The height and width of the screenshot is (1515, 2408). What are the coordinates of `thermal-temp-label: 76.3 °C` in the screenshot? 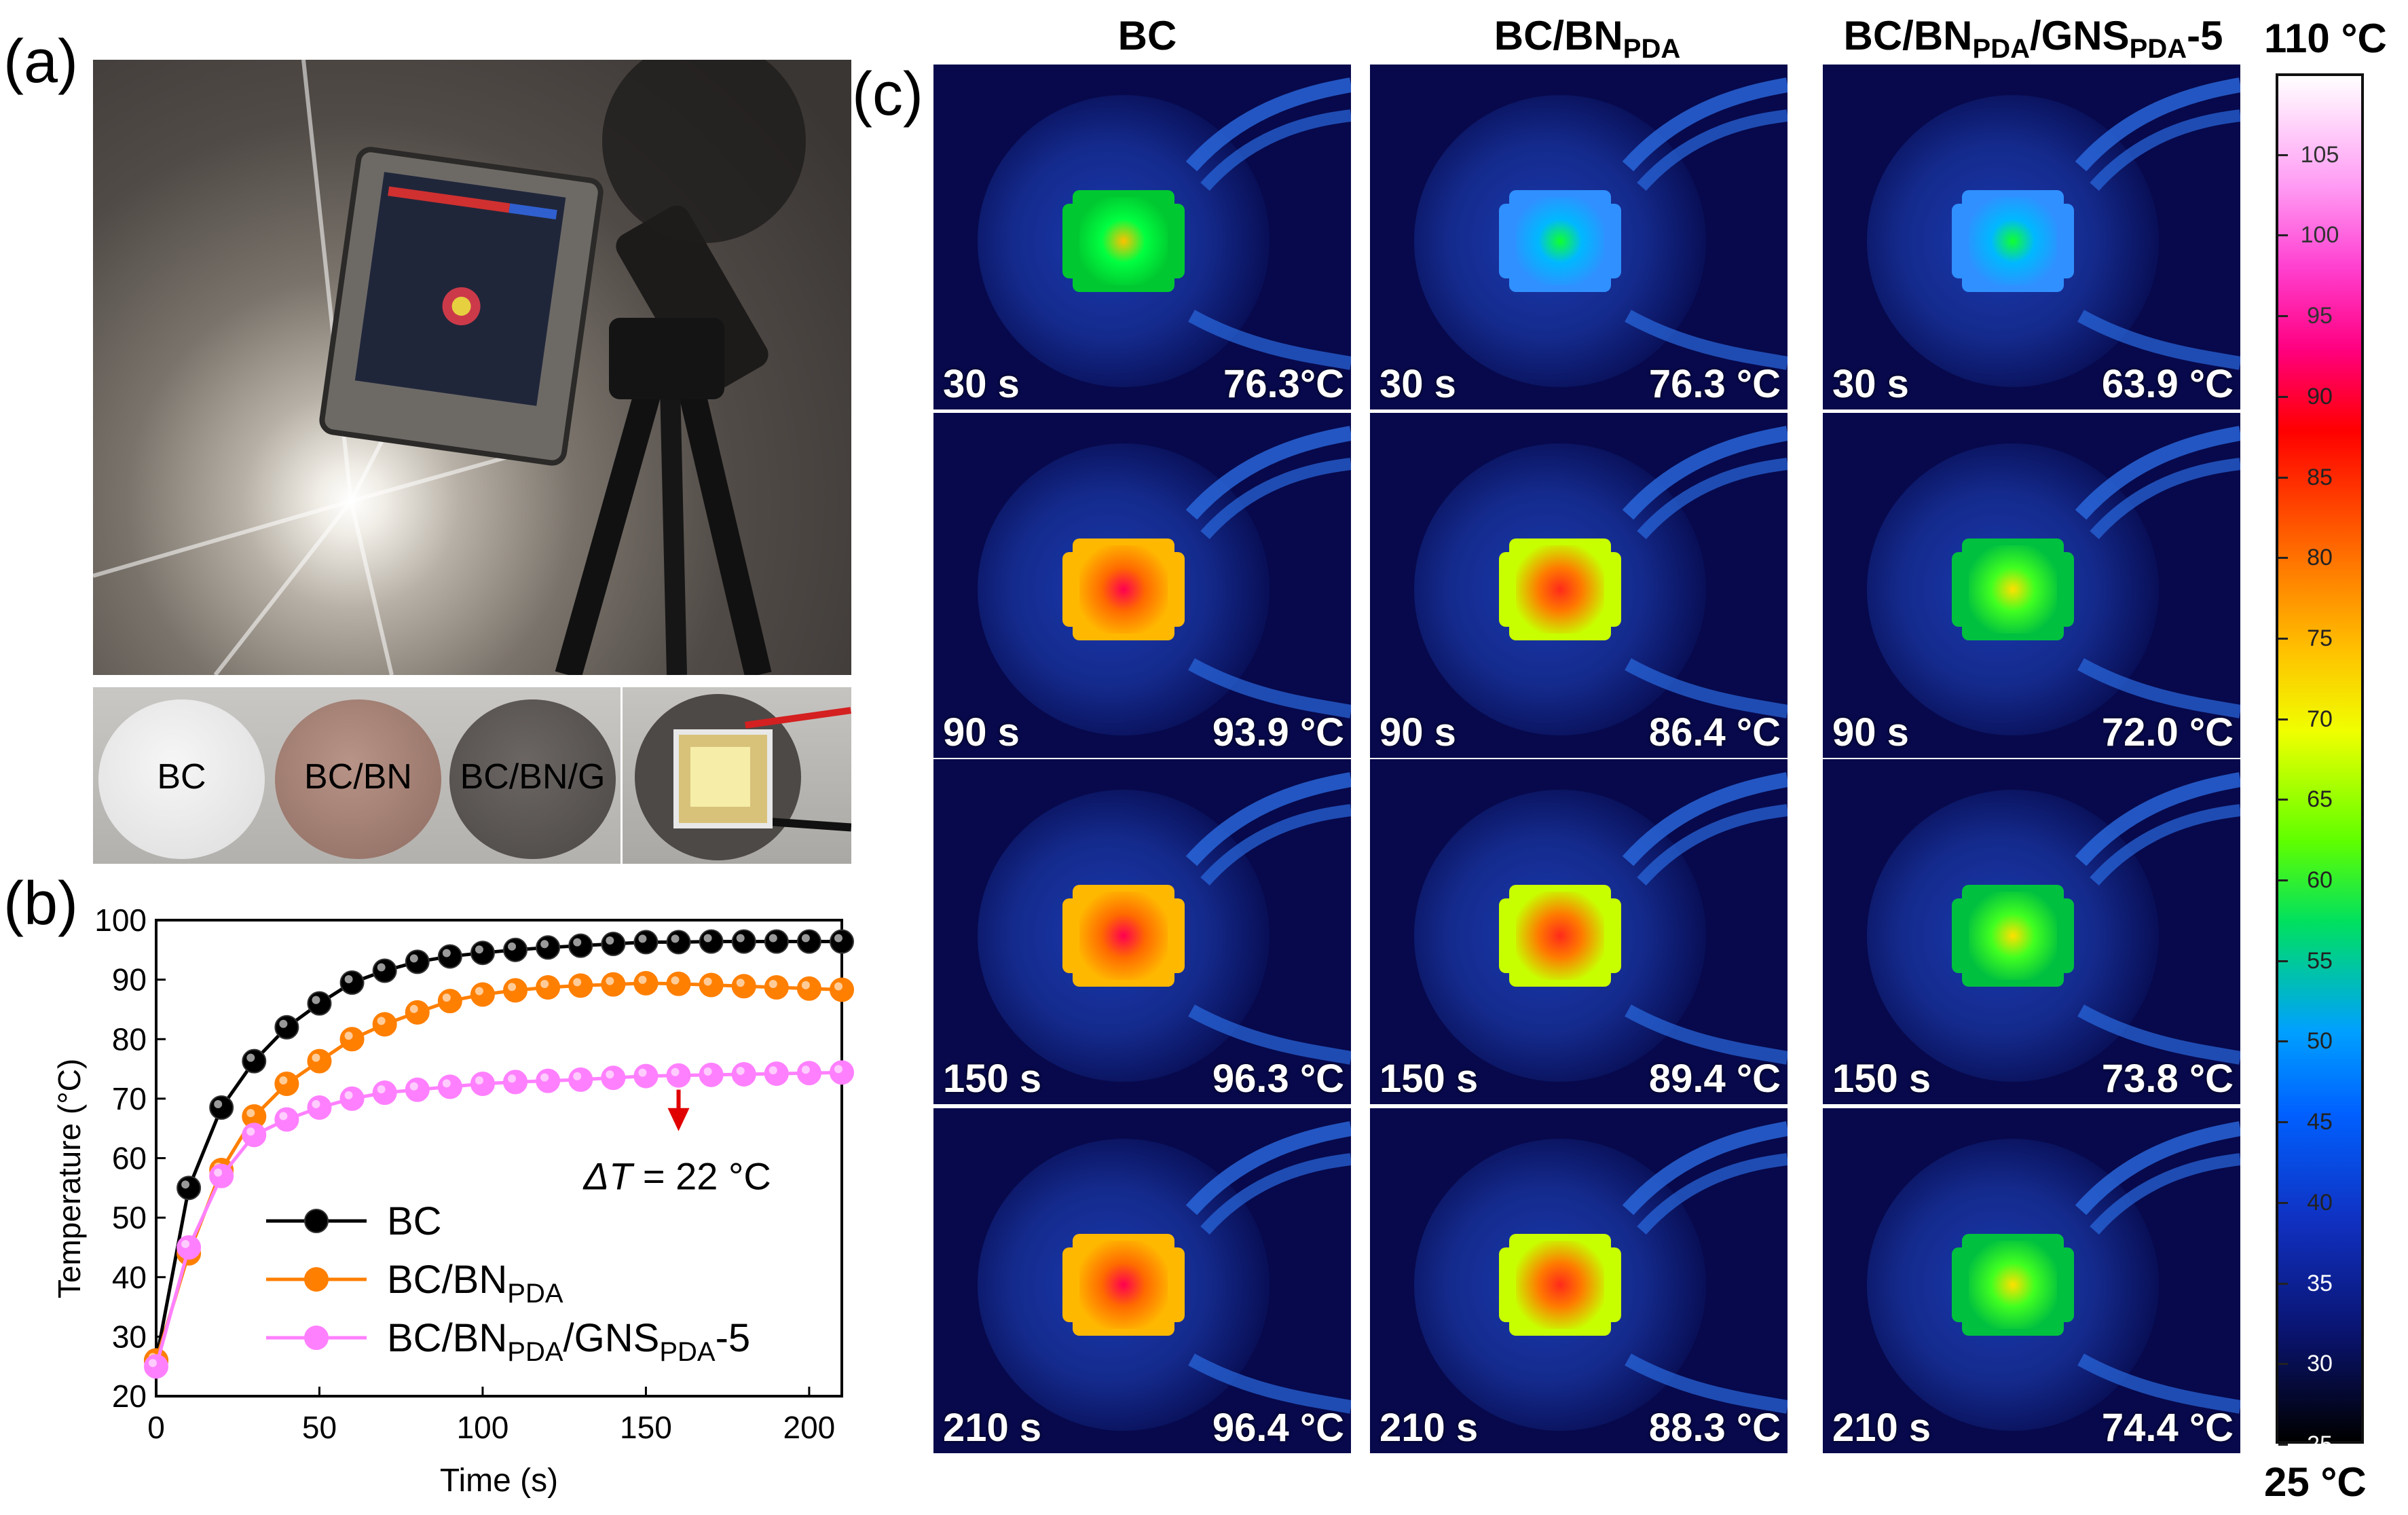 It's located at (1714, 384).